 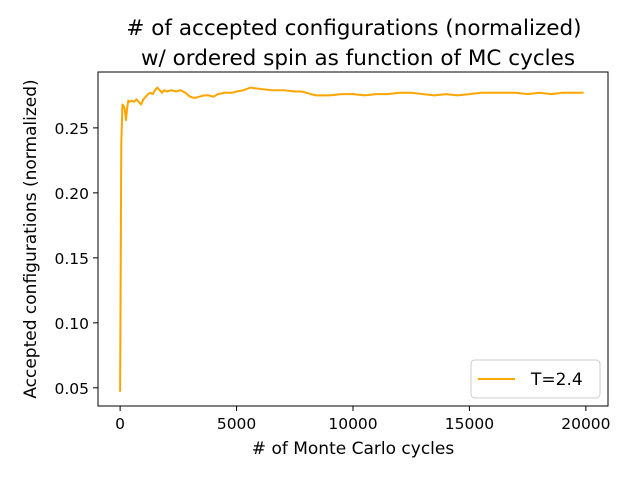 I want to click on legend: T=2.4, so click(x=535, y=379).